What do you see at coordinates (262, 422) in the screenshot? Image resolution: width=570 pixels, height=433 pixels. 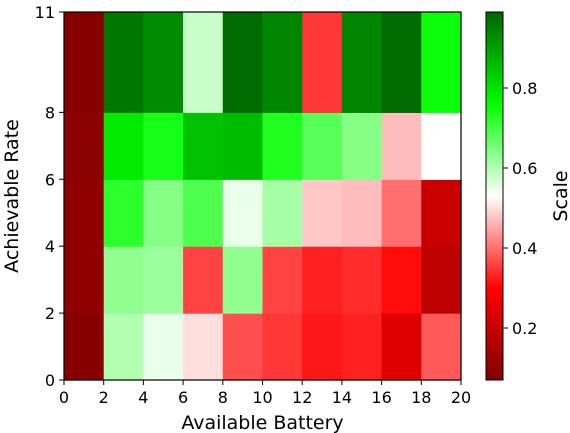 I see `x-axis-label: Available Battery` at bounding box center [262, 422].